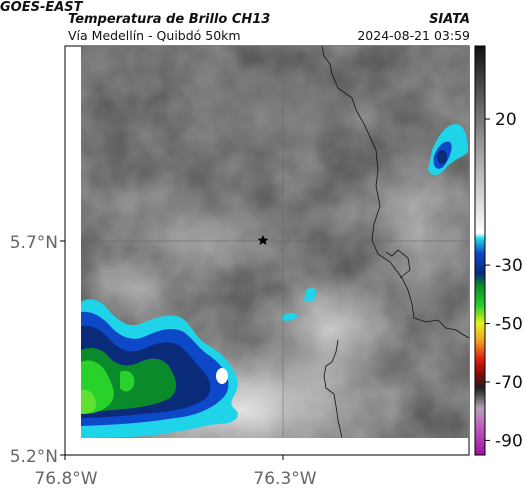 This screenshot has height=491, width=526. What do you see at coordinates (169, 19) in the screenshot?
I see `map-title: Temperatura de Brillo CH13` at bounding box center [169, 19].